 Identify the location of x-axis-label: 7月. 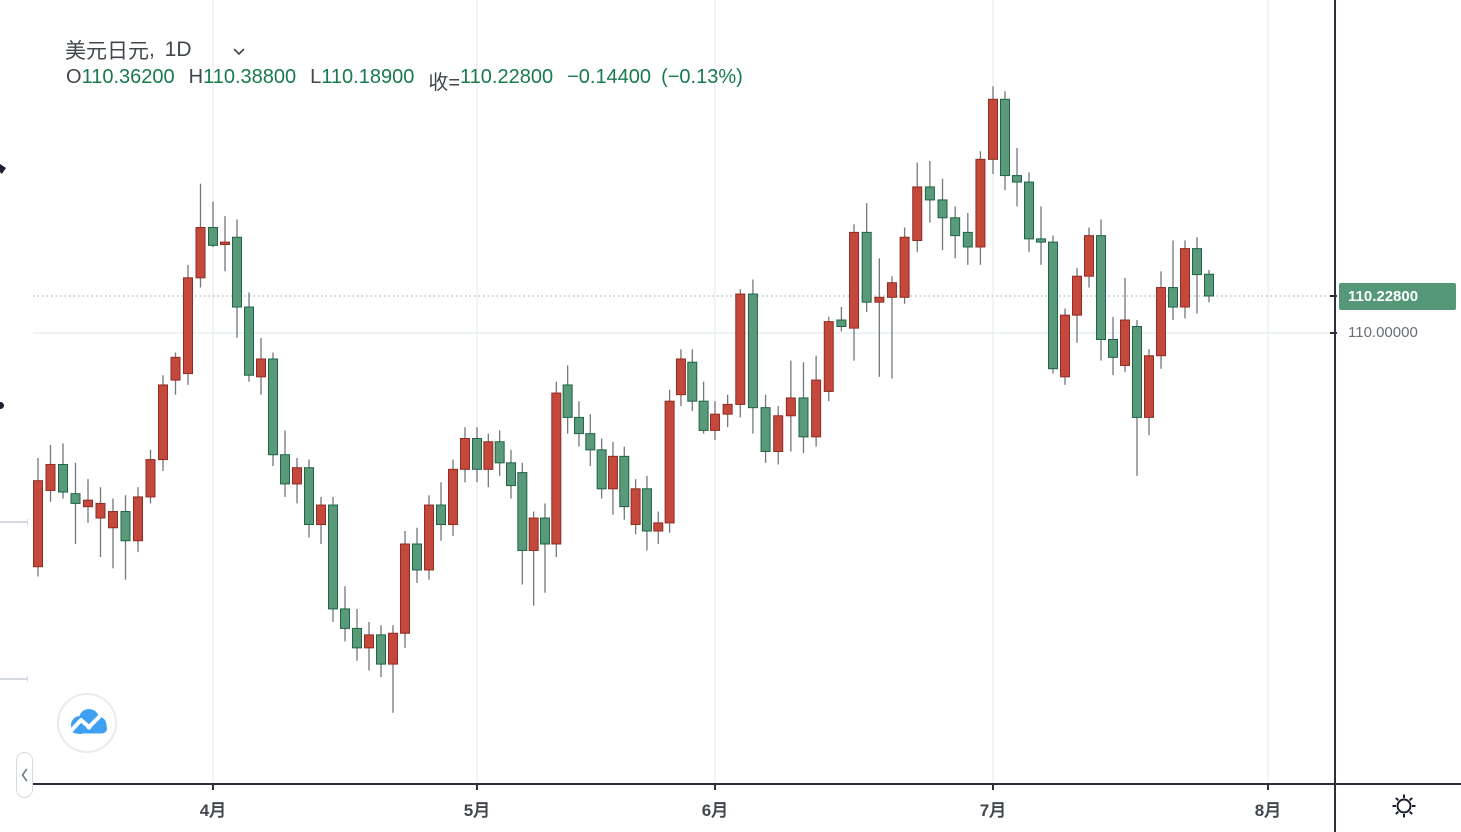
(993, 810).